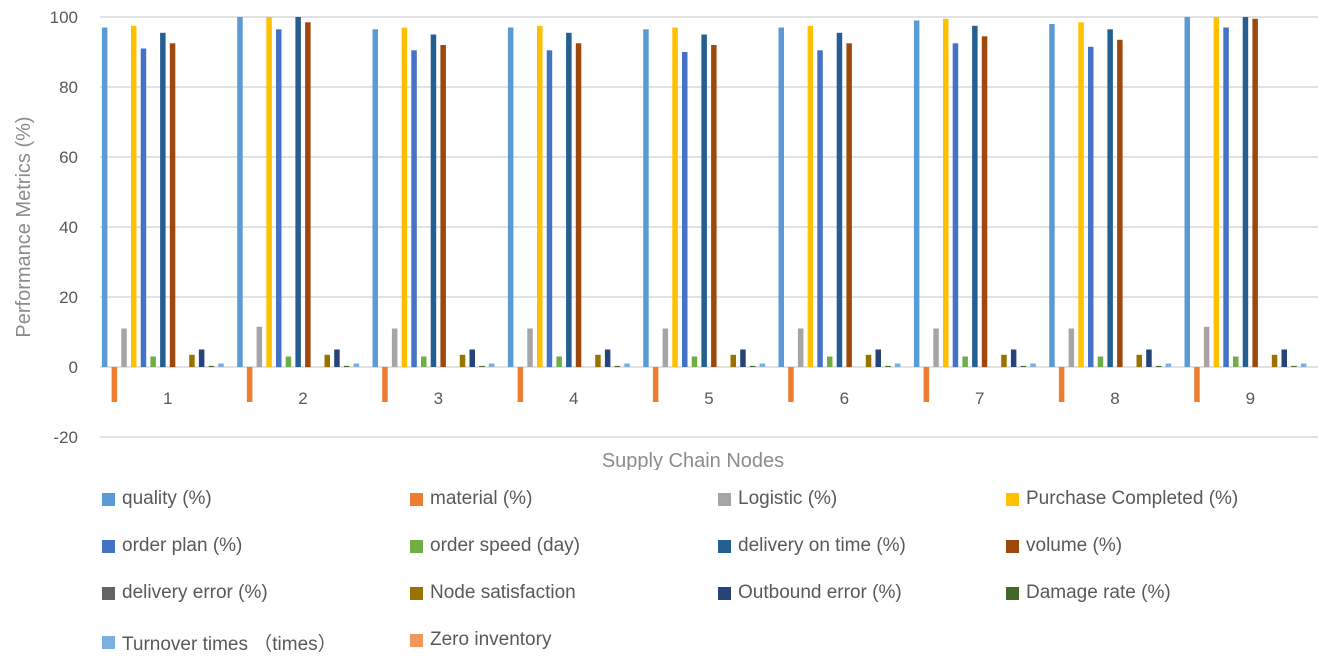 The image size is (1322, 660). Describe the element at coordinates (68, 227) in the screenshot. I see `y-tick-label: 40` at that location.